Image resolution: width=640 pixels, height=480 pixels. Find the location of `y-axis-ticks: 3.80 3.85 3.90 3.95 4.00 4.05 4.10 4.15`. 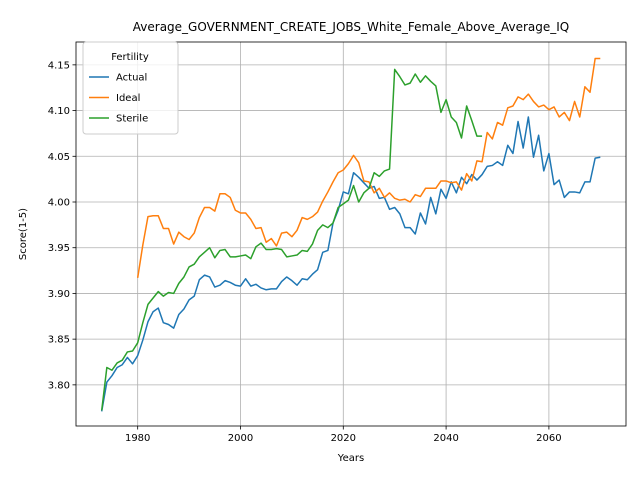

y-axis-ticks: 3.80 3.85 3.90 3.95 4.00 4.05 4.10 4.15 is located at coordinates (62, 225).